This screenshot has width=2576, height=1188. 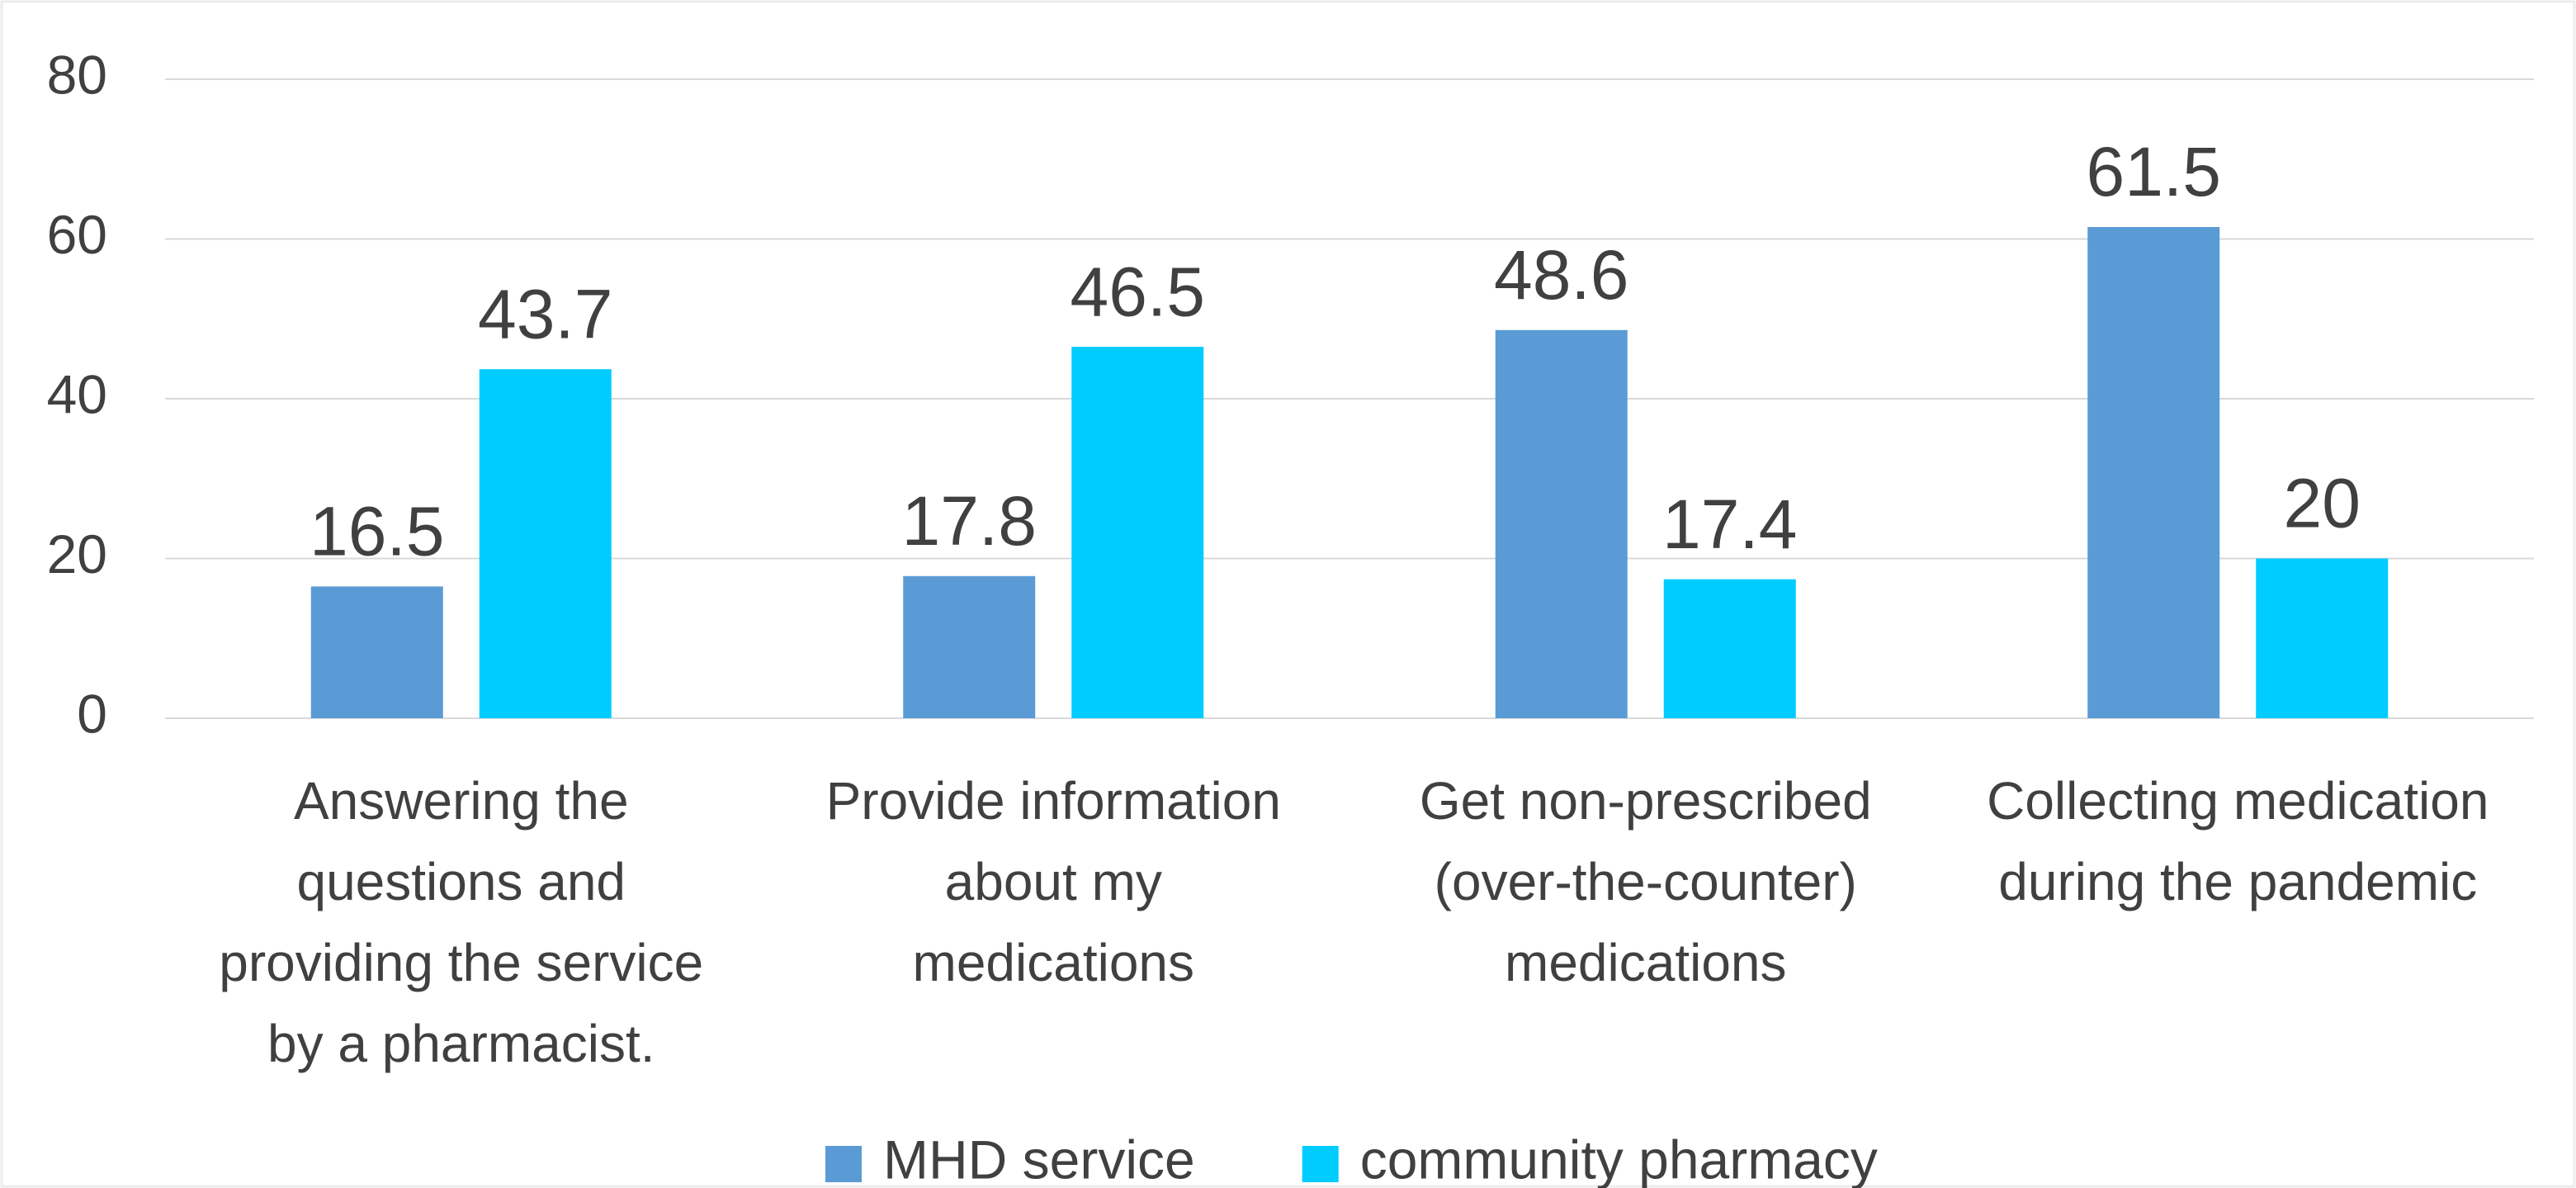 I want to click on value-label: 46.5, so click(x=1138, y=292).